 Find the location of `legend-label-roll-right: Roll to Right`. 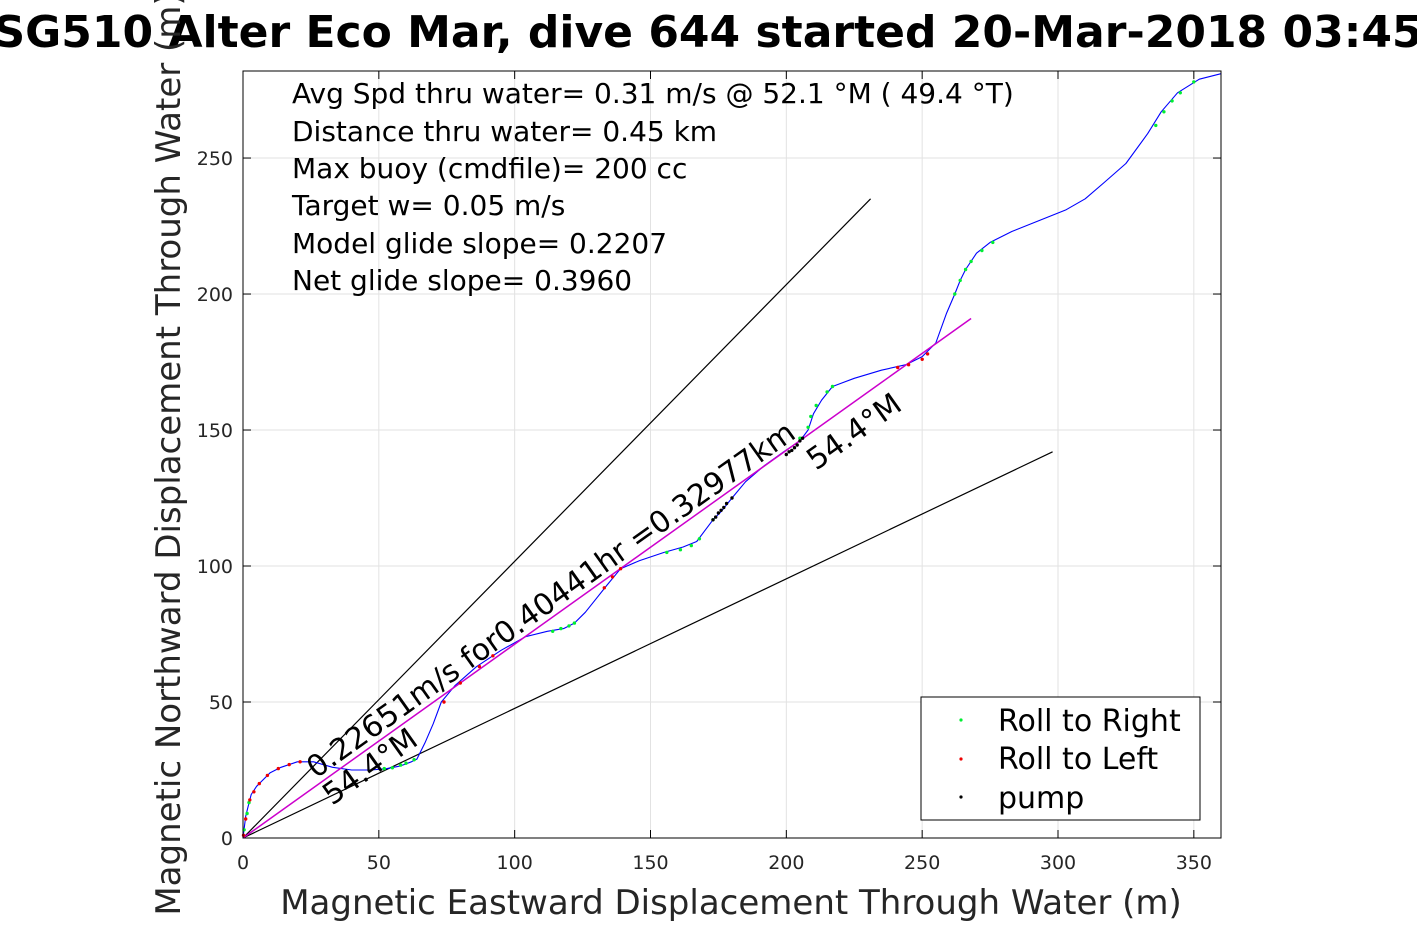

legend-label-roll-right: Roll to Right is located at coordinates (1089, 721).